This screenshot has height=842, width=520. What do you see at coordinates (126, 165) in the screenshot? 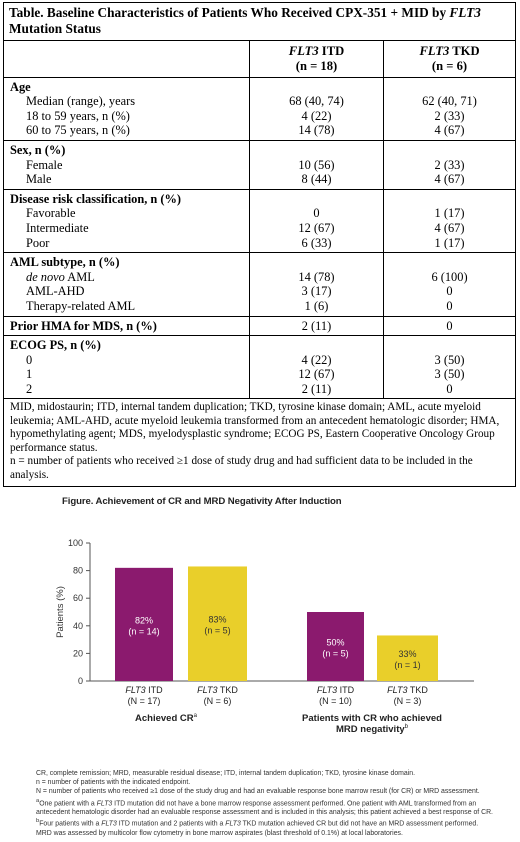
I see `row-label: Female` at bounding box center [126, 165].